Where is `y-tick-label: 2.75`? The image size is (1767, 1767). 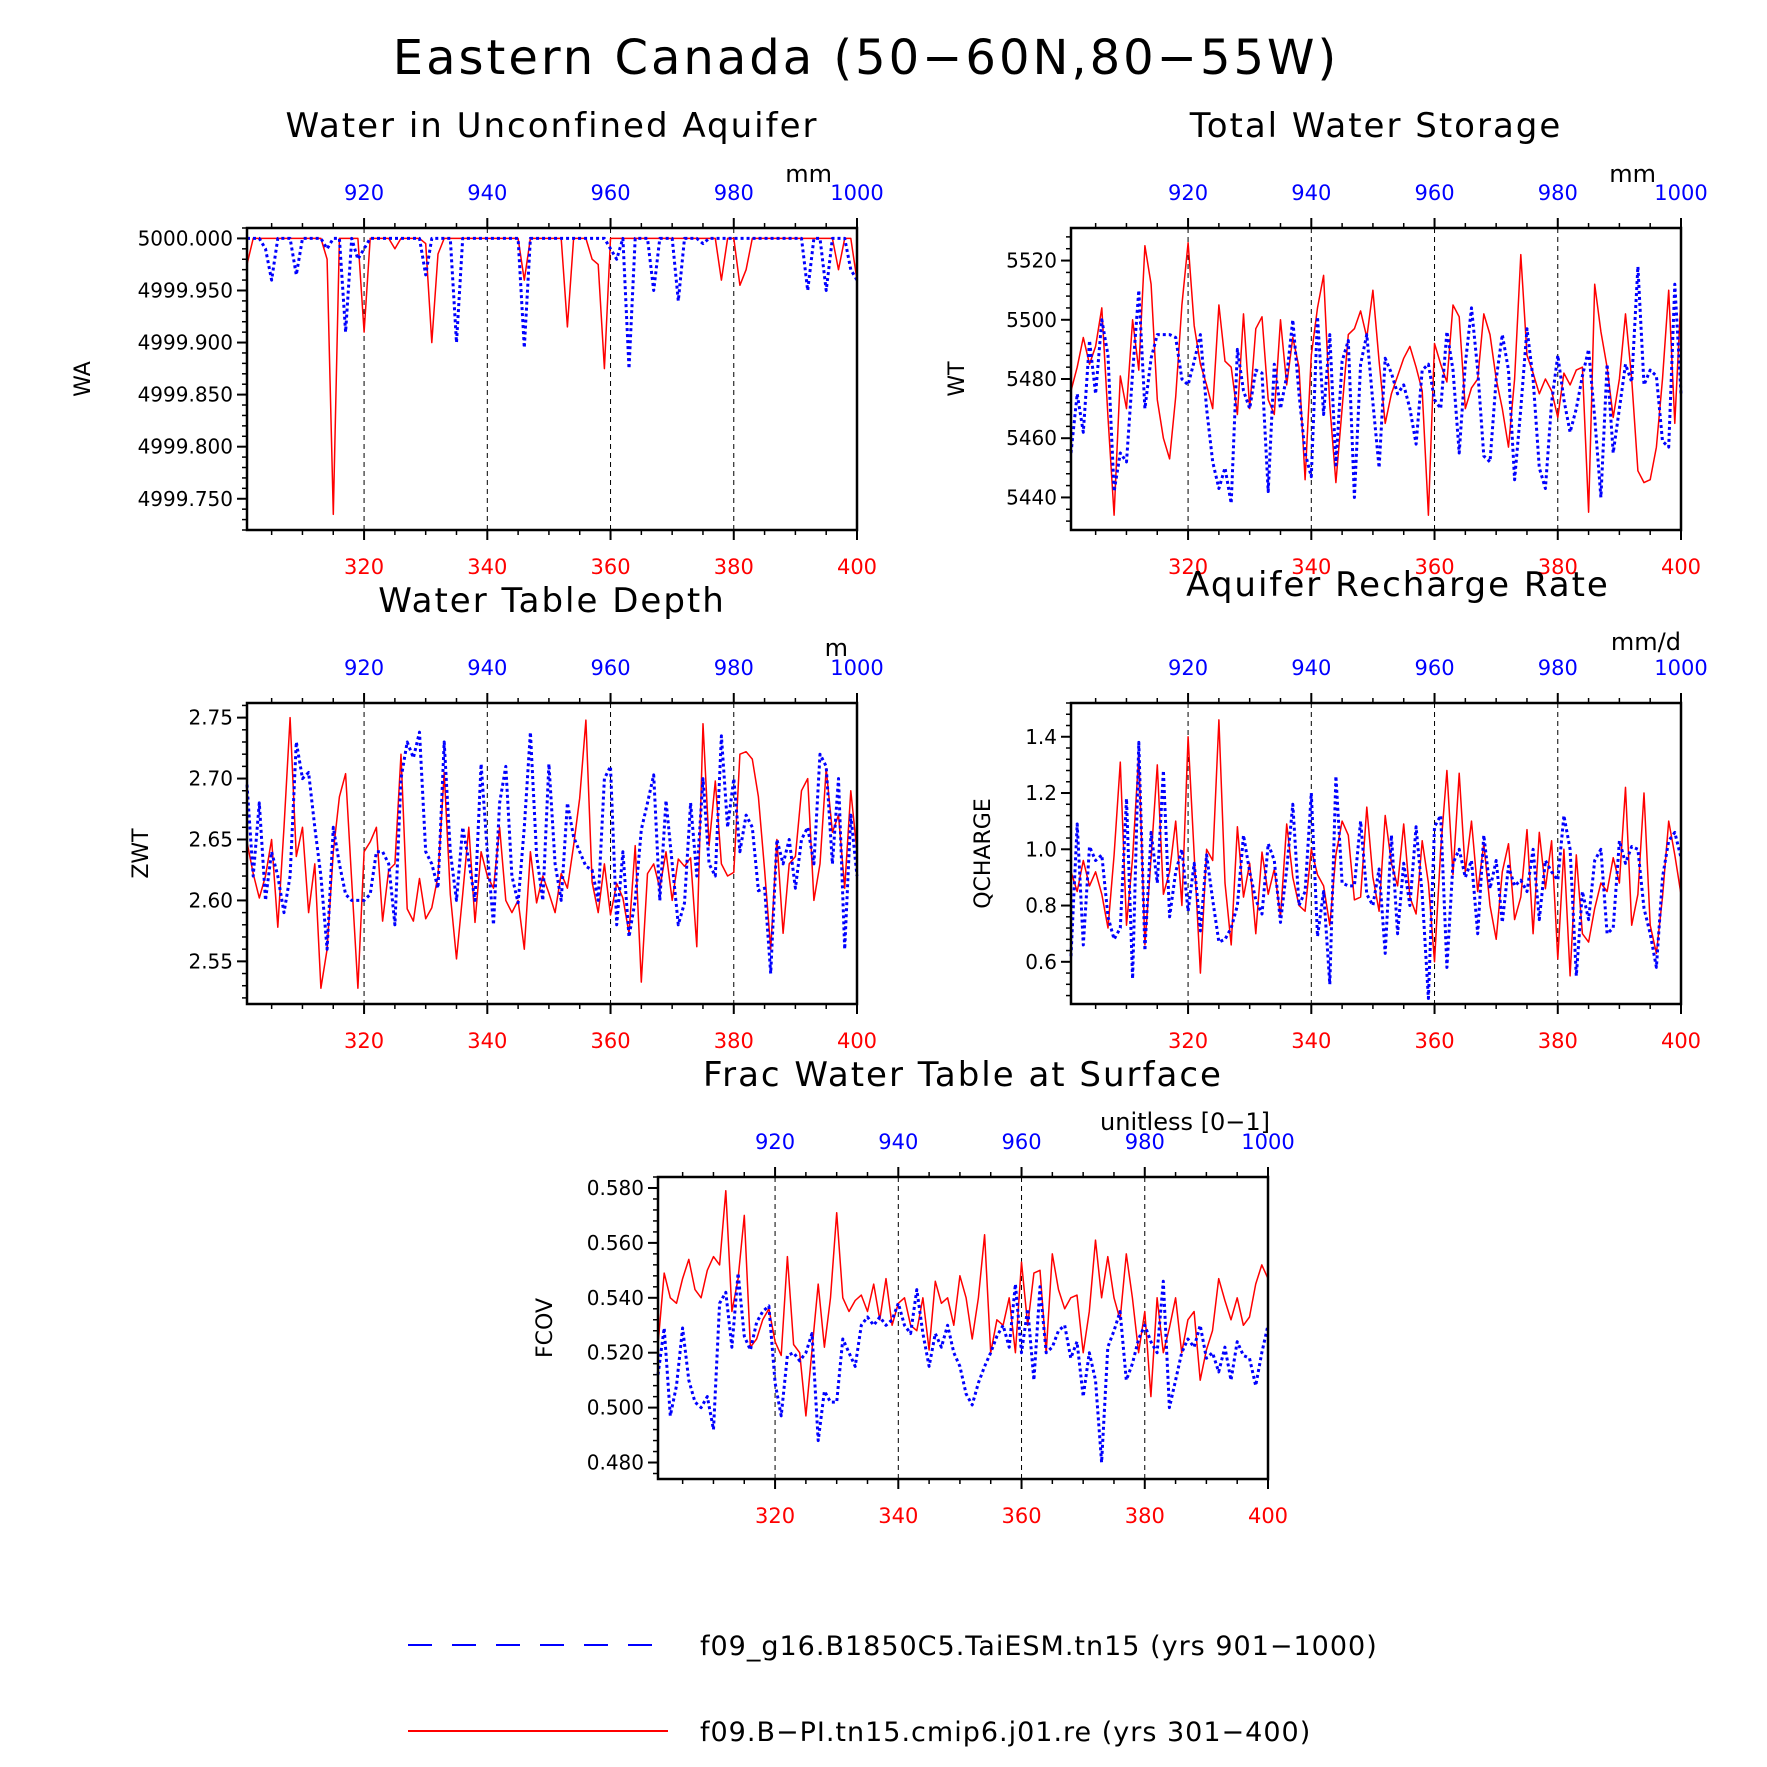
y-tick-label: 2.75 is located at coordinates (210, 718).